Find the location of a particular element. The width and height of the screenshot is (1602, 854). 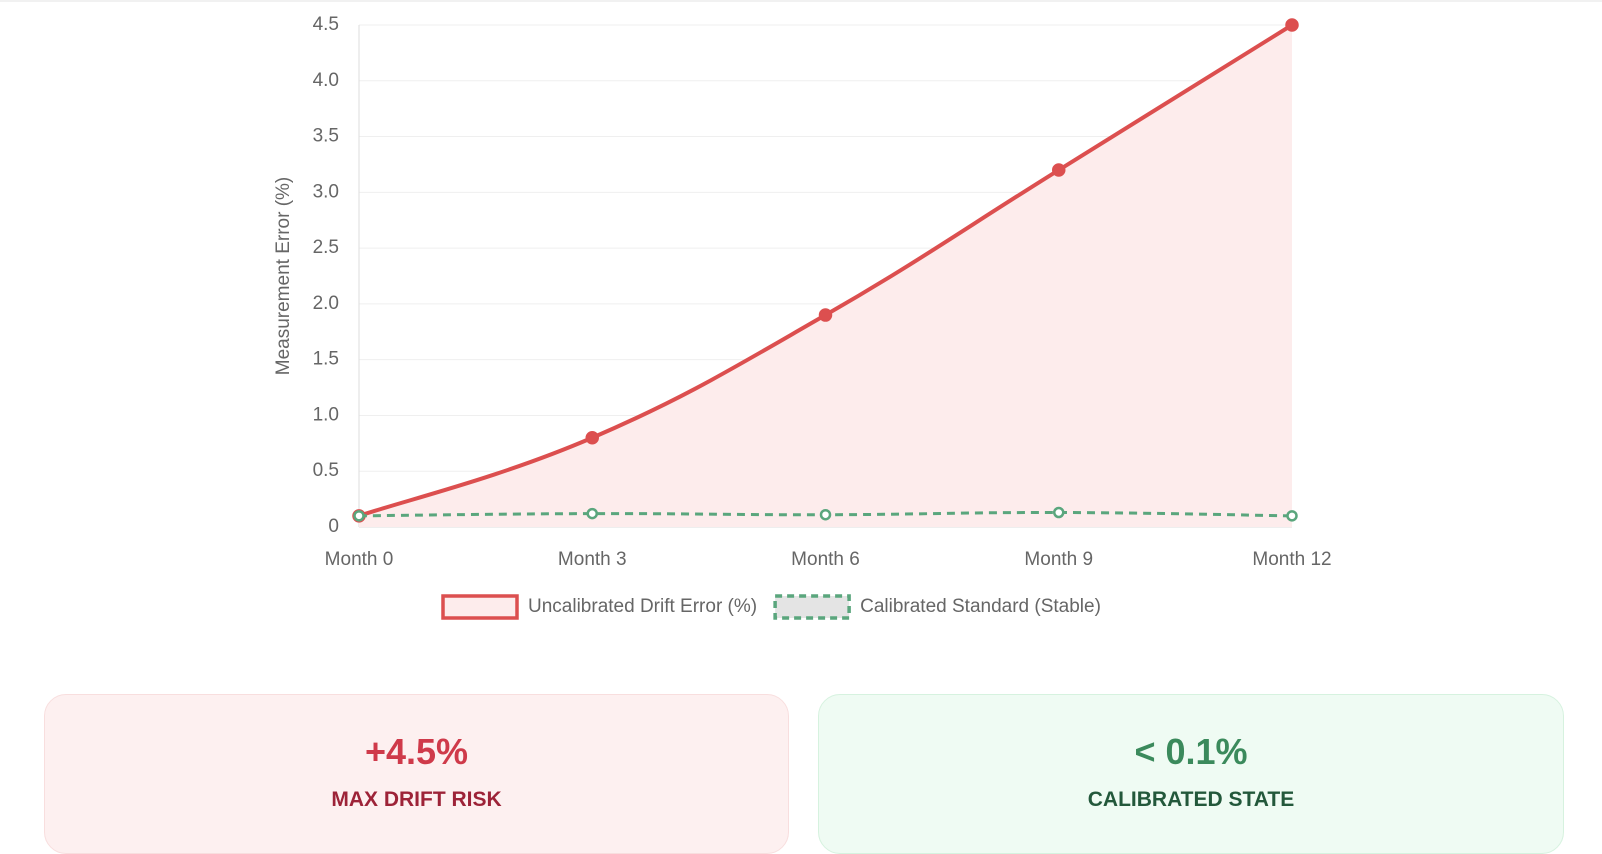

y-axis-title: Measurement Error (%) is located at coordinates (283, 276).